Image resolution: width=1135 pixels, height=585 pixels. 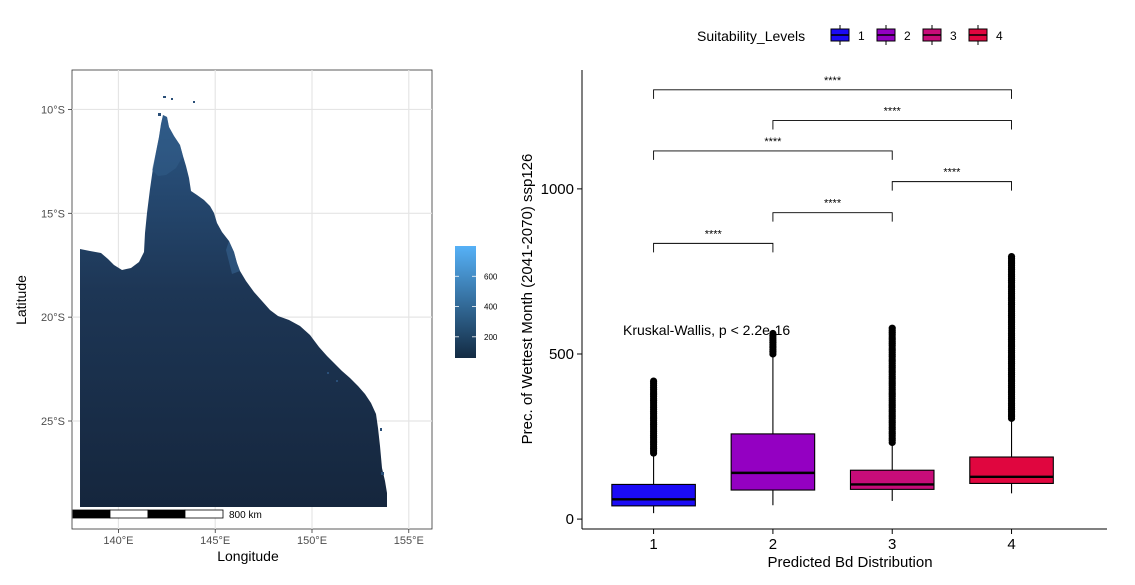 What do you see at coordinates (832, 541) in the screenshot?
I see `x-ticks: 1 2 3 4` at bounding box center [832, 541].